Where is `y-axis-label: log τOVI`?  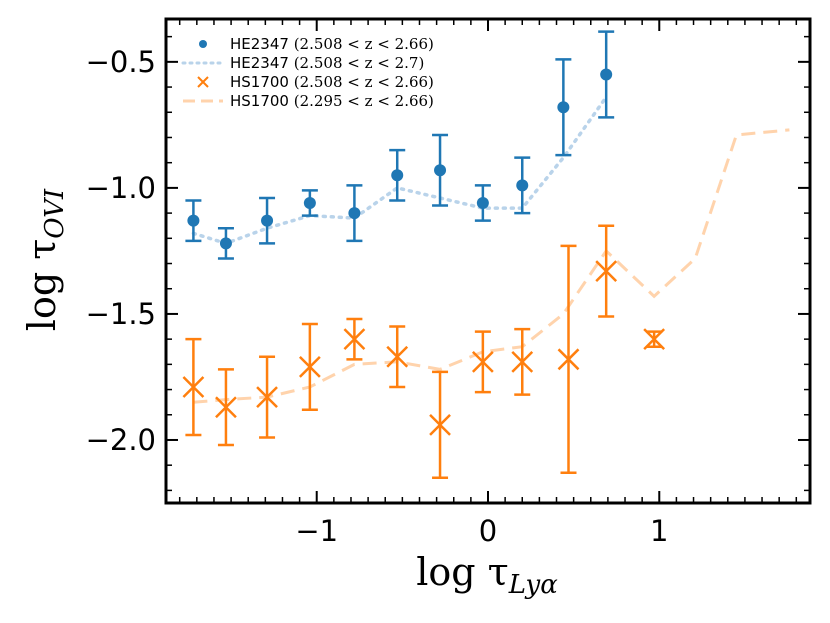
y-axis-label: log τOVI is located at coordinates (45, 259).